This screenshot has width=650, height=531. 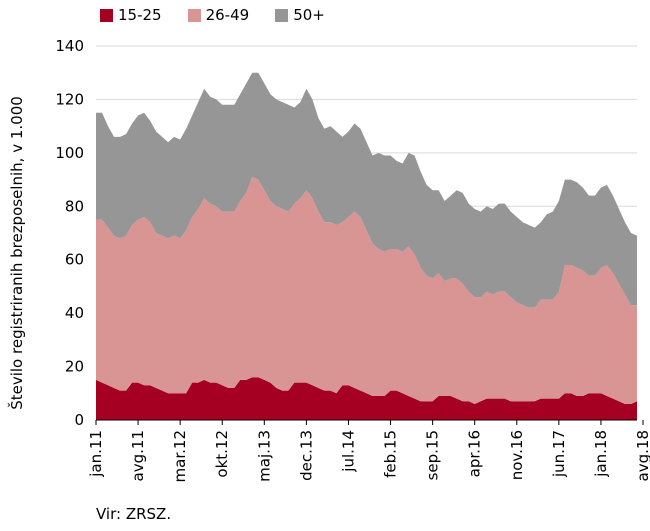 What do you see at coordinates (96, 454) in the screenshot?
I see `x-tick-label: jan.11` at bounding box center [96, 454].